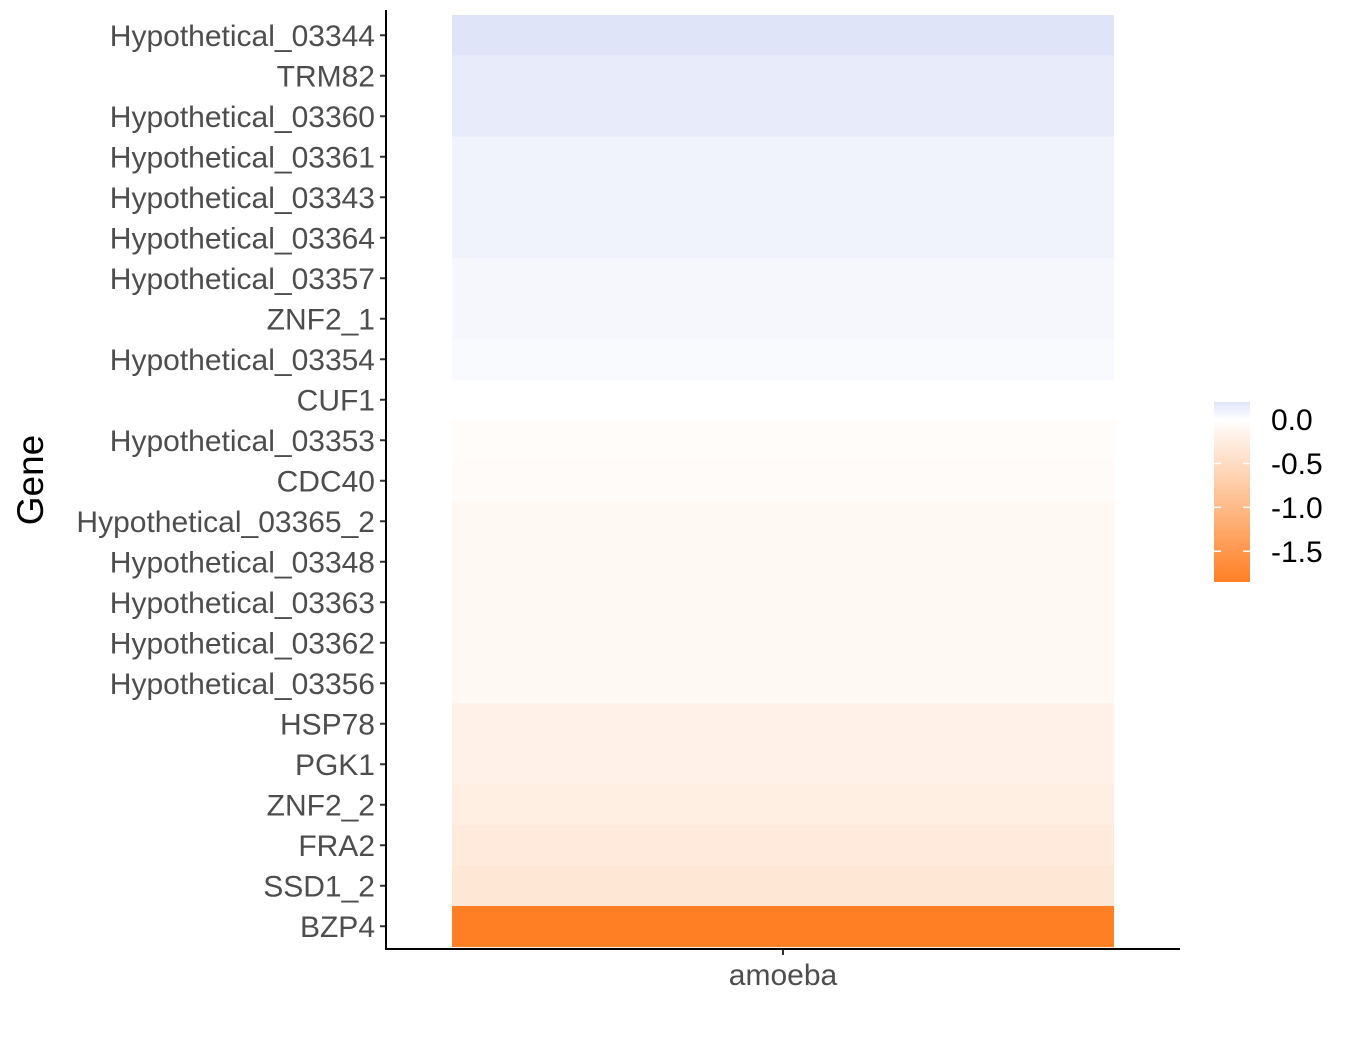 The image size is (1350, 1050). Describe the element at coordinates (242, 36) in the screenshot. I see `y-tick-label: Hypothetical_03344` at that location.